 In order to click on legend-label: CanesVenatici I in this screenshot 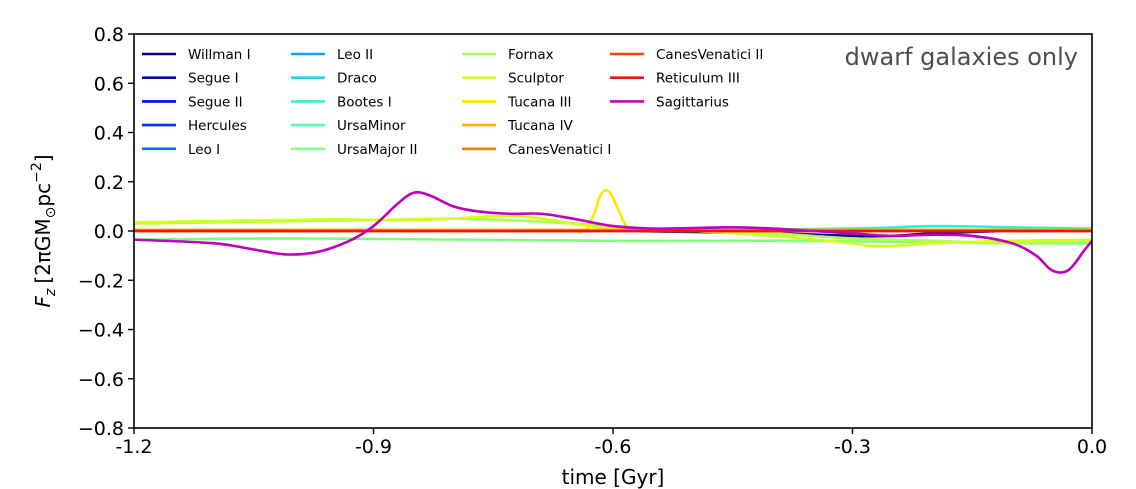, I will do `click(559, 150)`.